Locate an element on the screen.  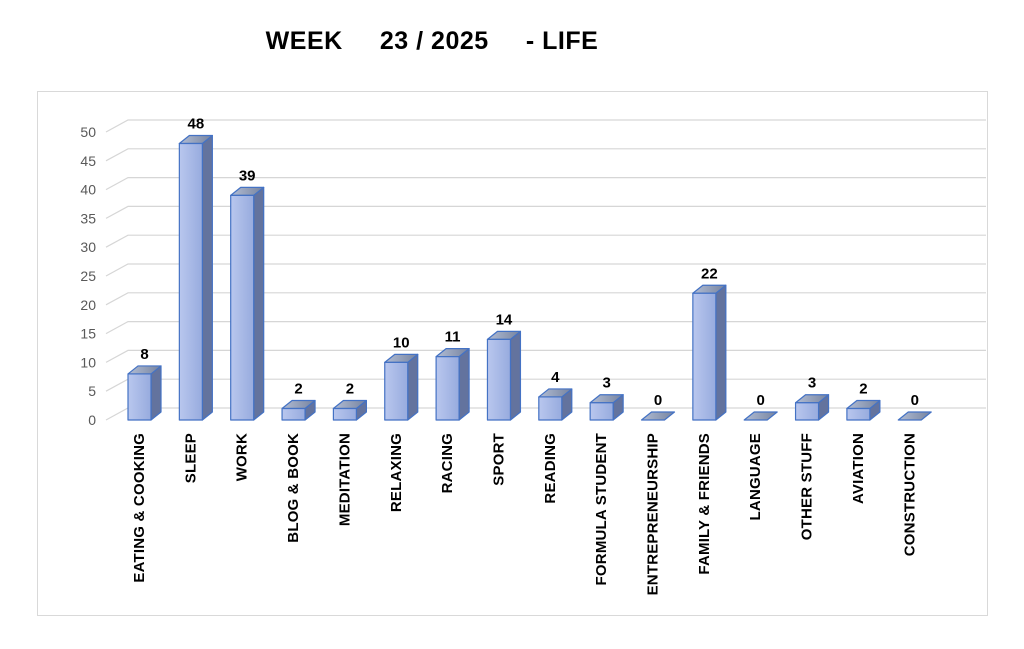
bar-value-label: 22 is located at coordinates (709, 273).